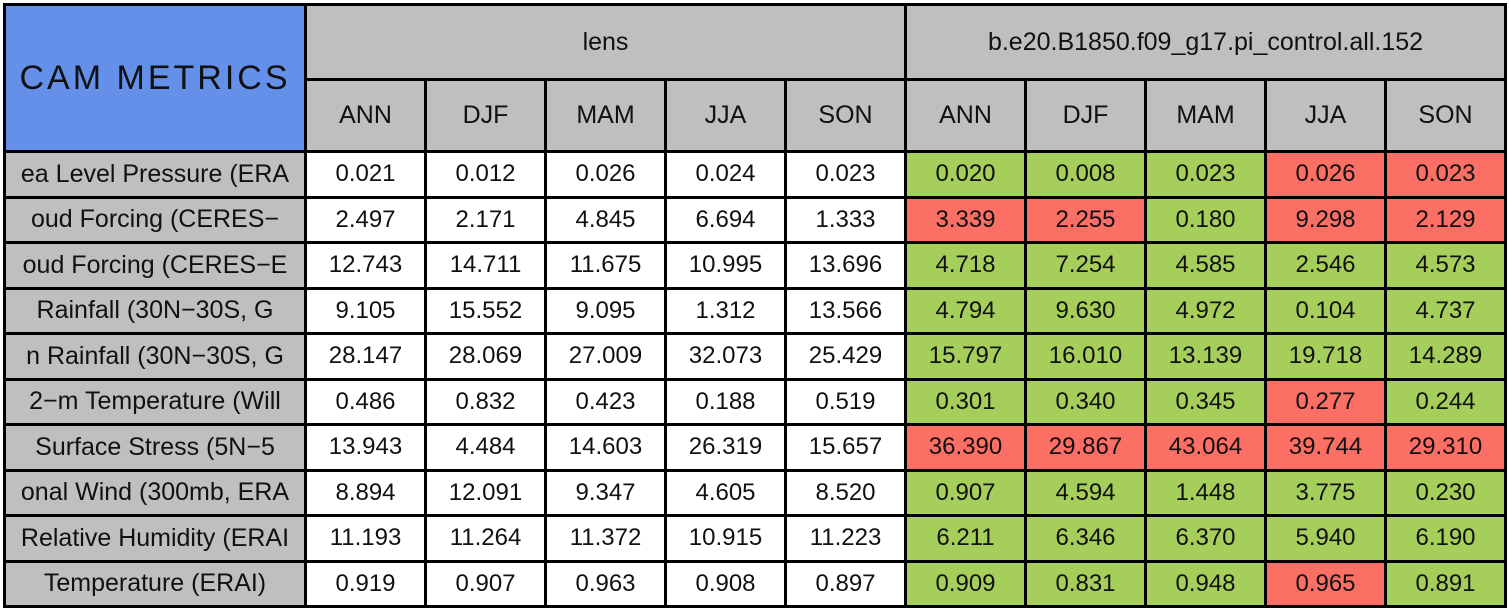 The height and width of the screenshot is (611, 1510). I want to click on lens-value-cell: 4.605, so click(725, 492).